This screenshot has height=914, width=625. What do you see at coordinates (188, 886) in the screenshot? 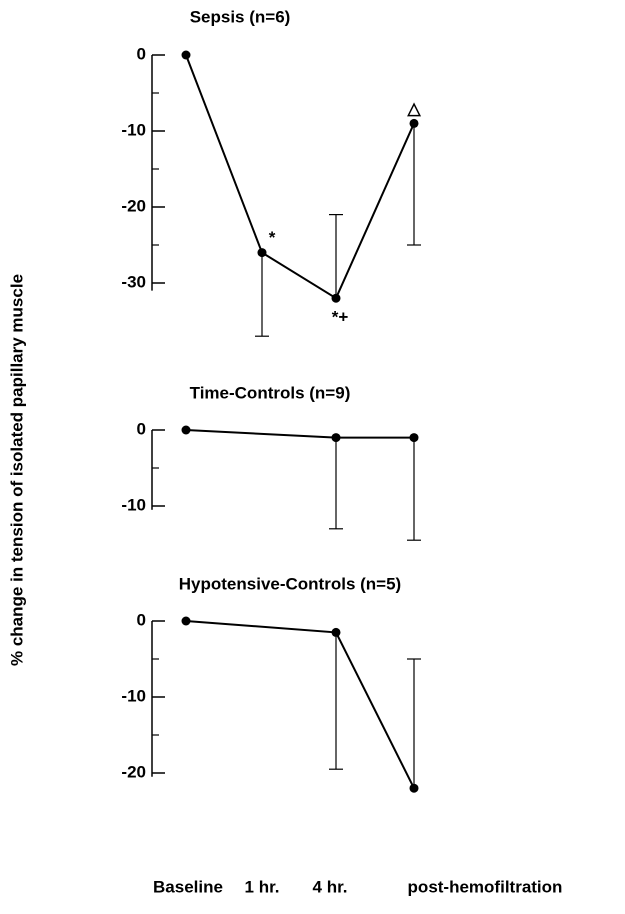
I see `x-tick-label: Baseline` at bounding box center [188, 886].